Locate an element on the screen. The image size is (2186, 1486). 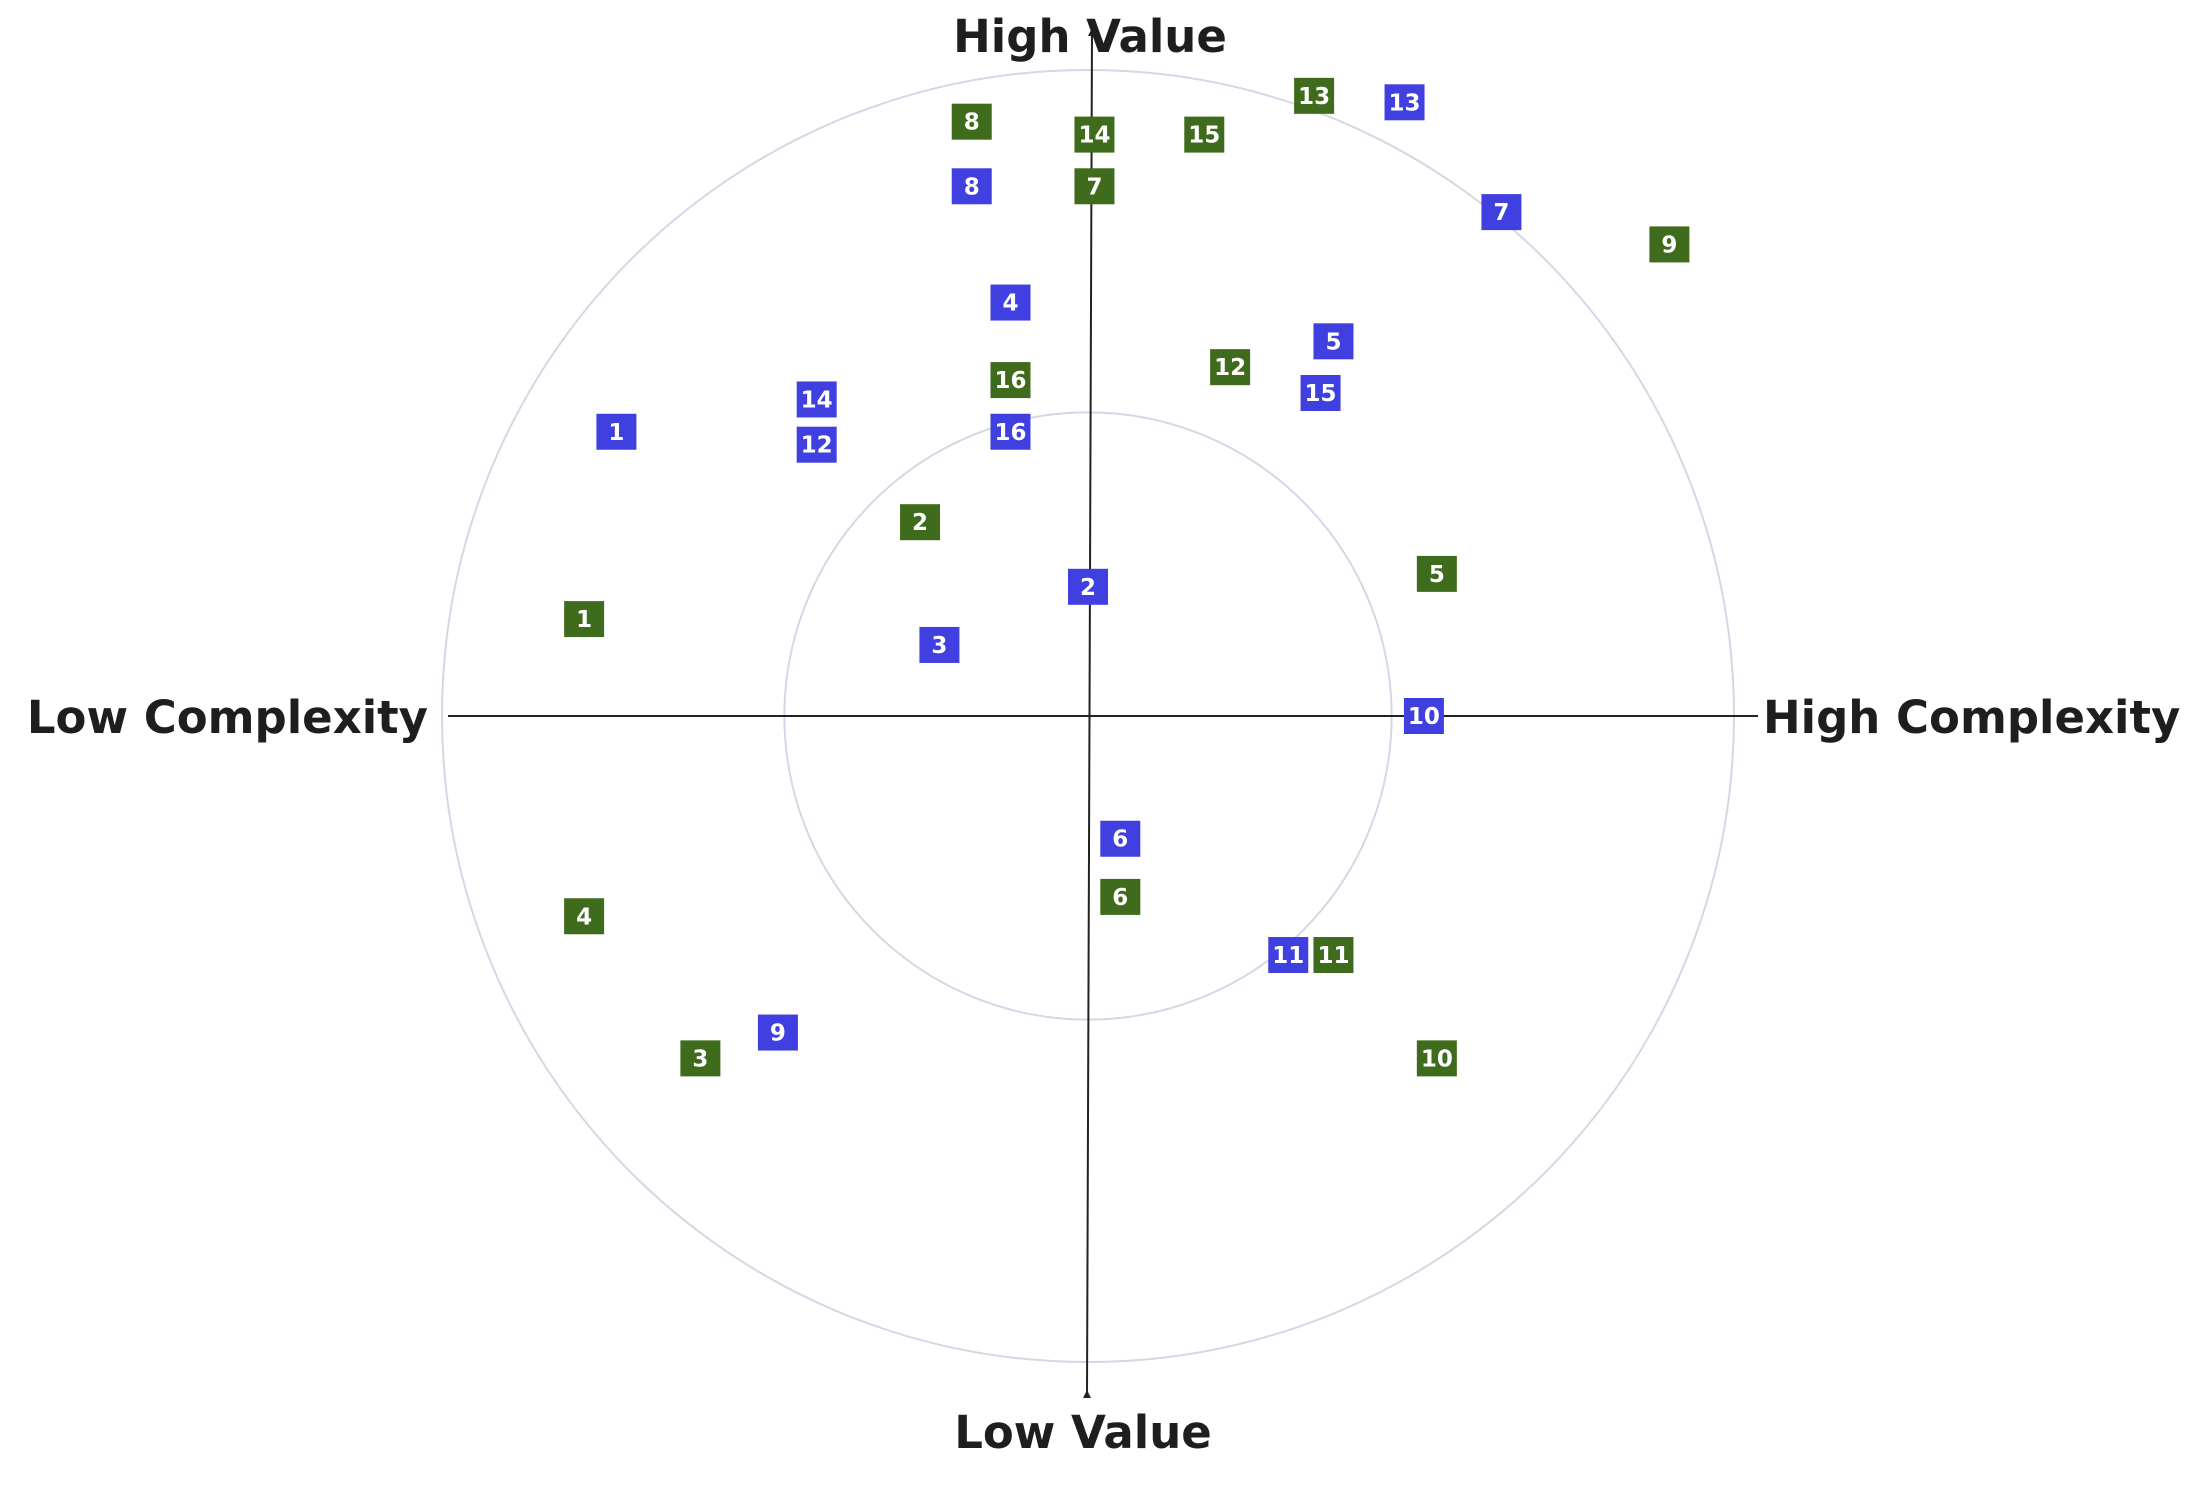
data-point-marker: 7 is located at coordinates (1501, 212).